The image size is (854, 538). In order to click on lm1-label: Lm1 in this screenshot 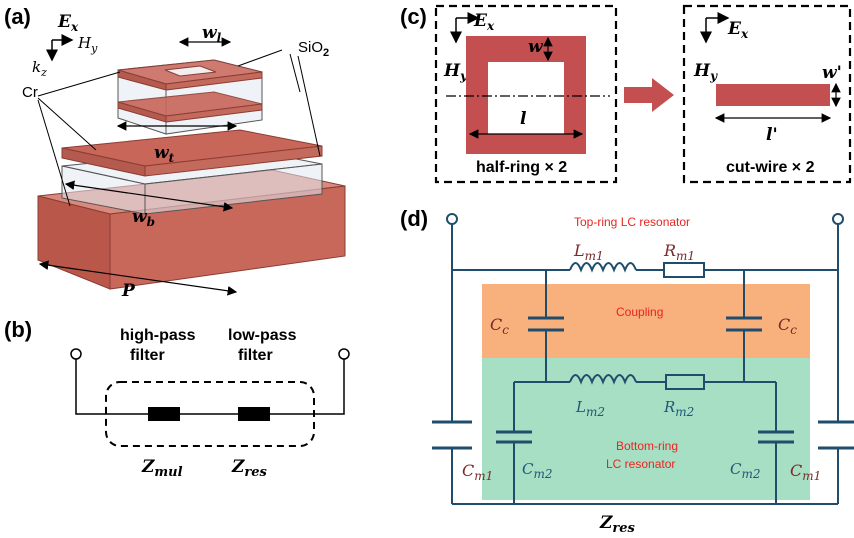, I will do `click(588, 252)`.